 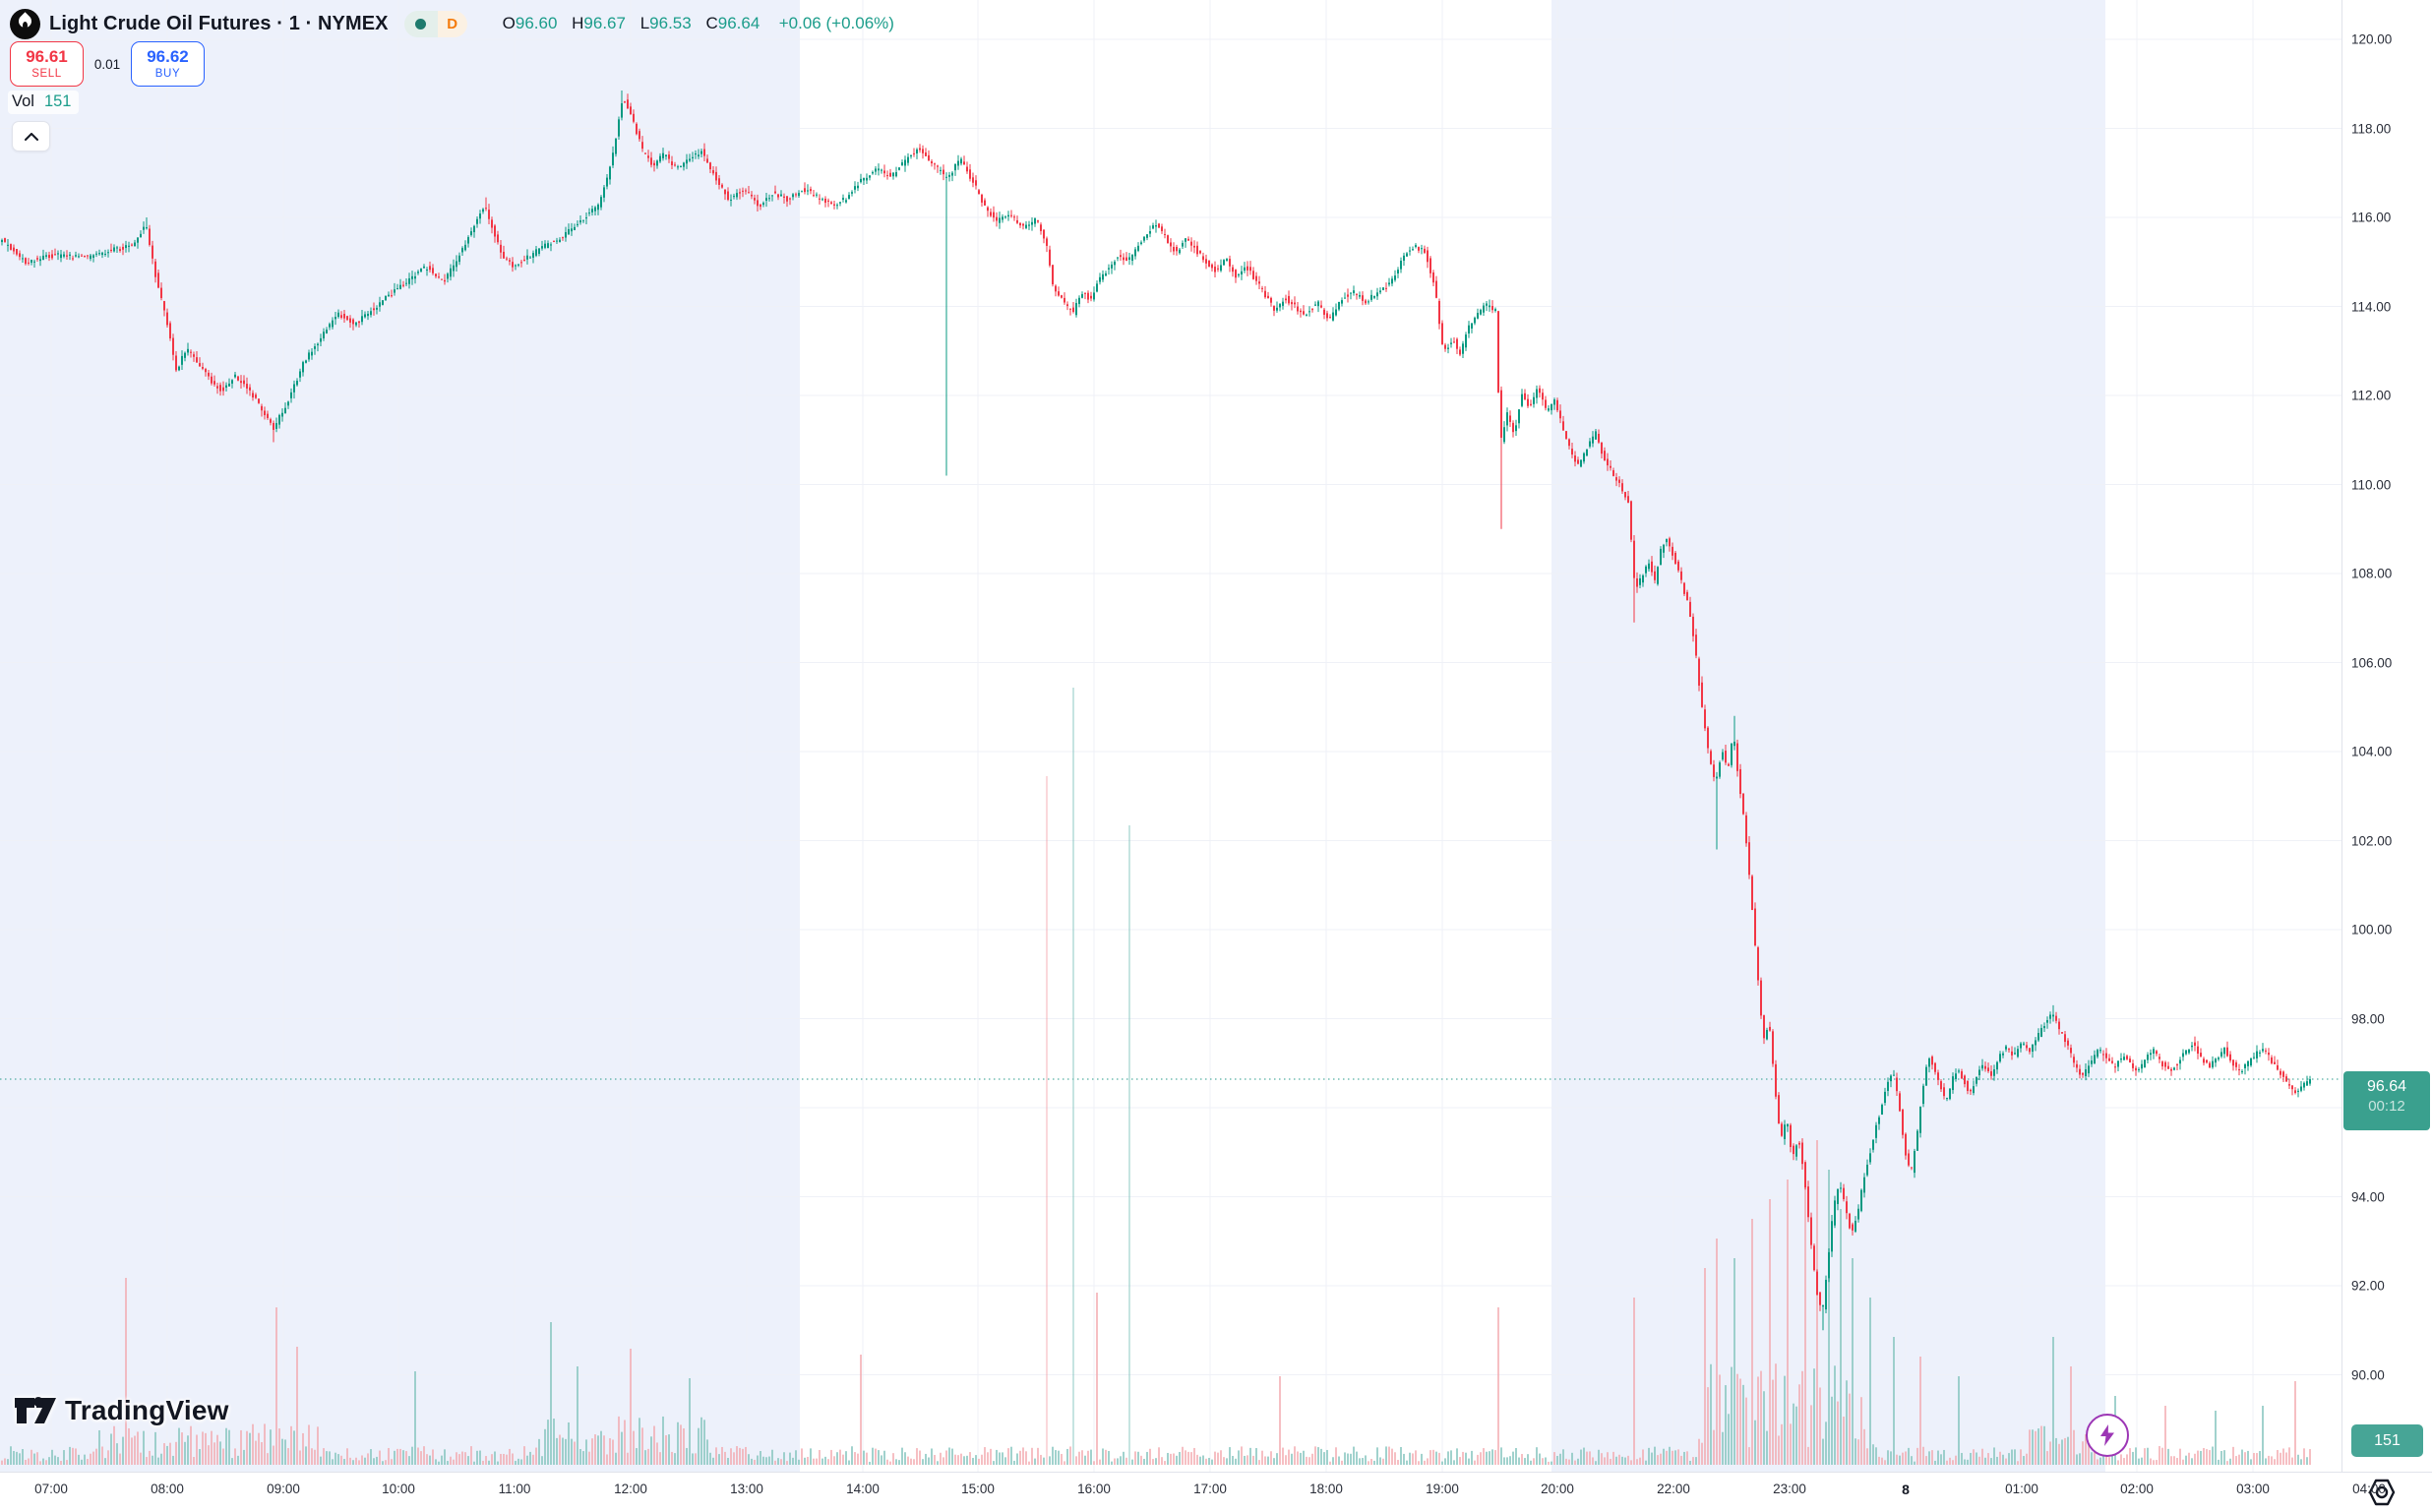 I want to click on time-axis-label: 04:00, so click(x=2369, y=1489).